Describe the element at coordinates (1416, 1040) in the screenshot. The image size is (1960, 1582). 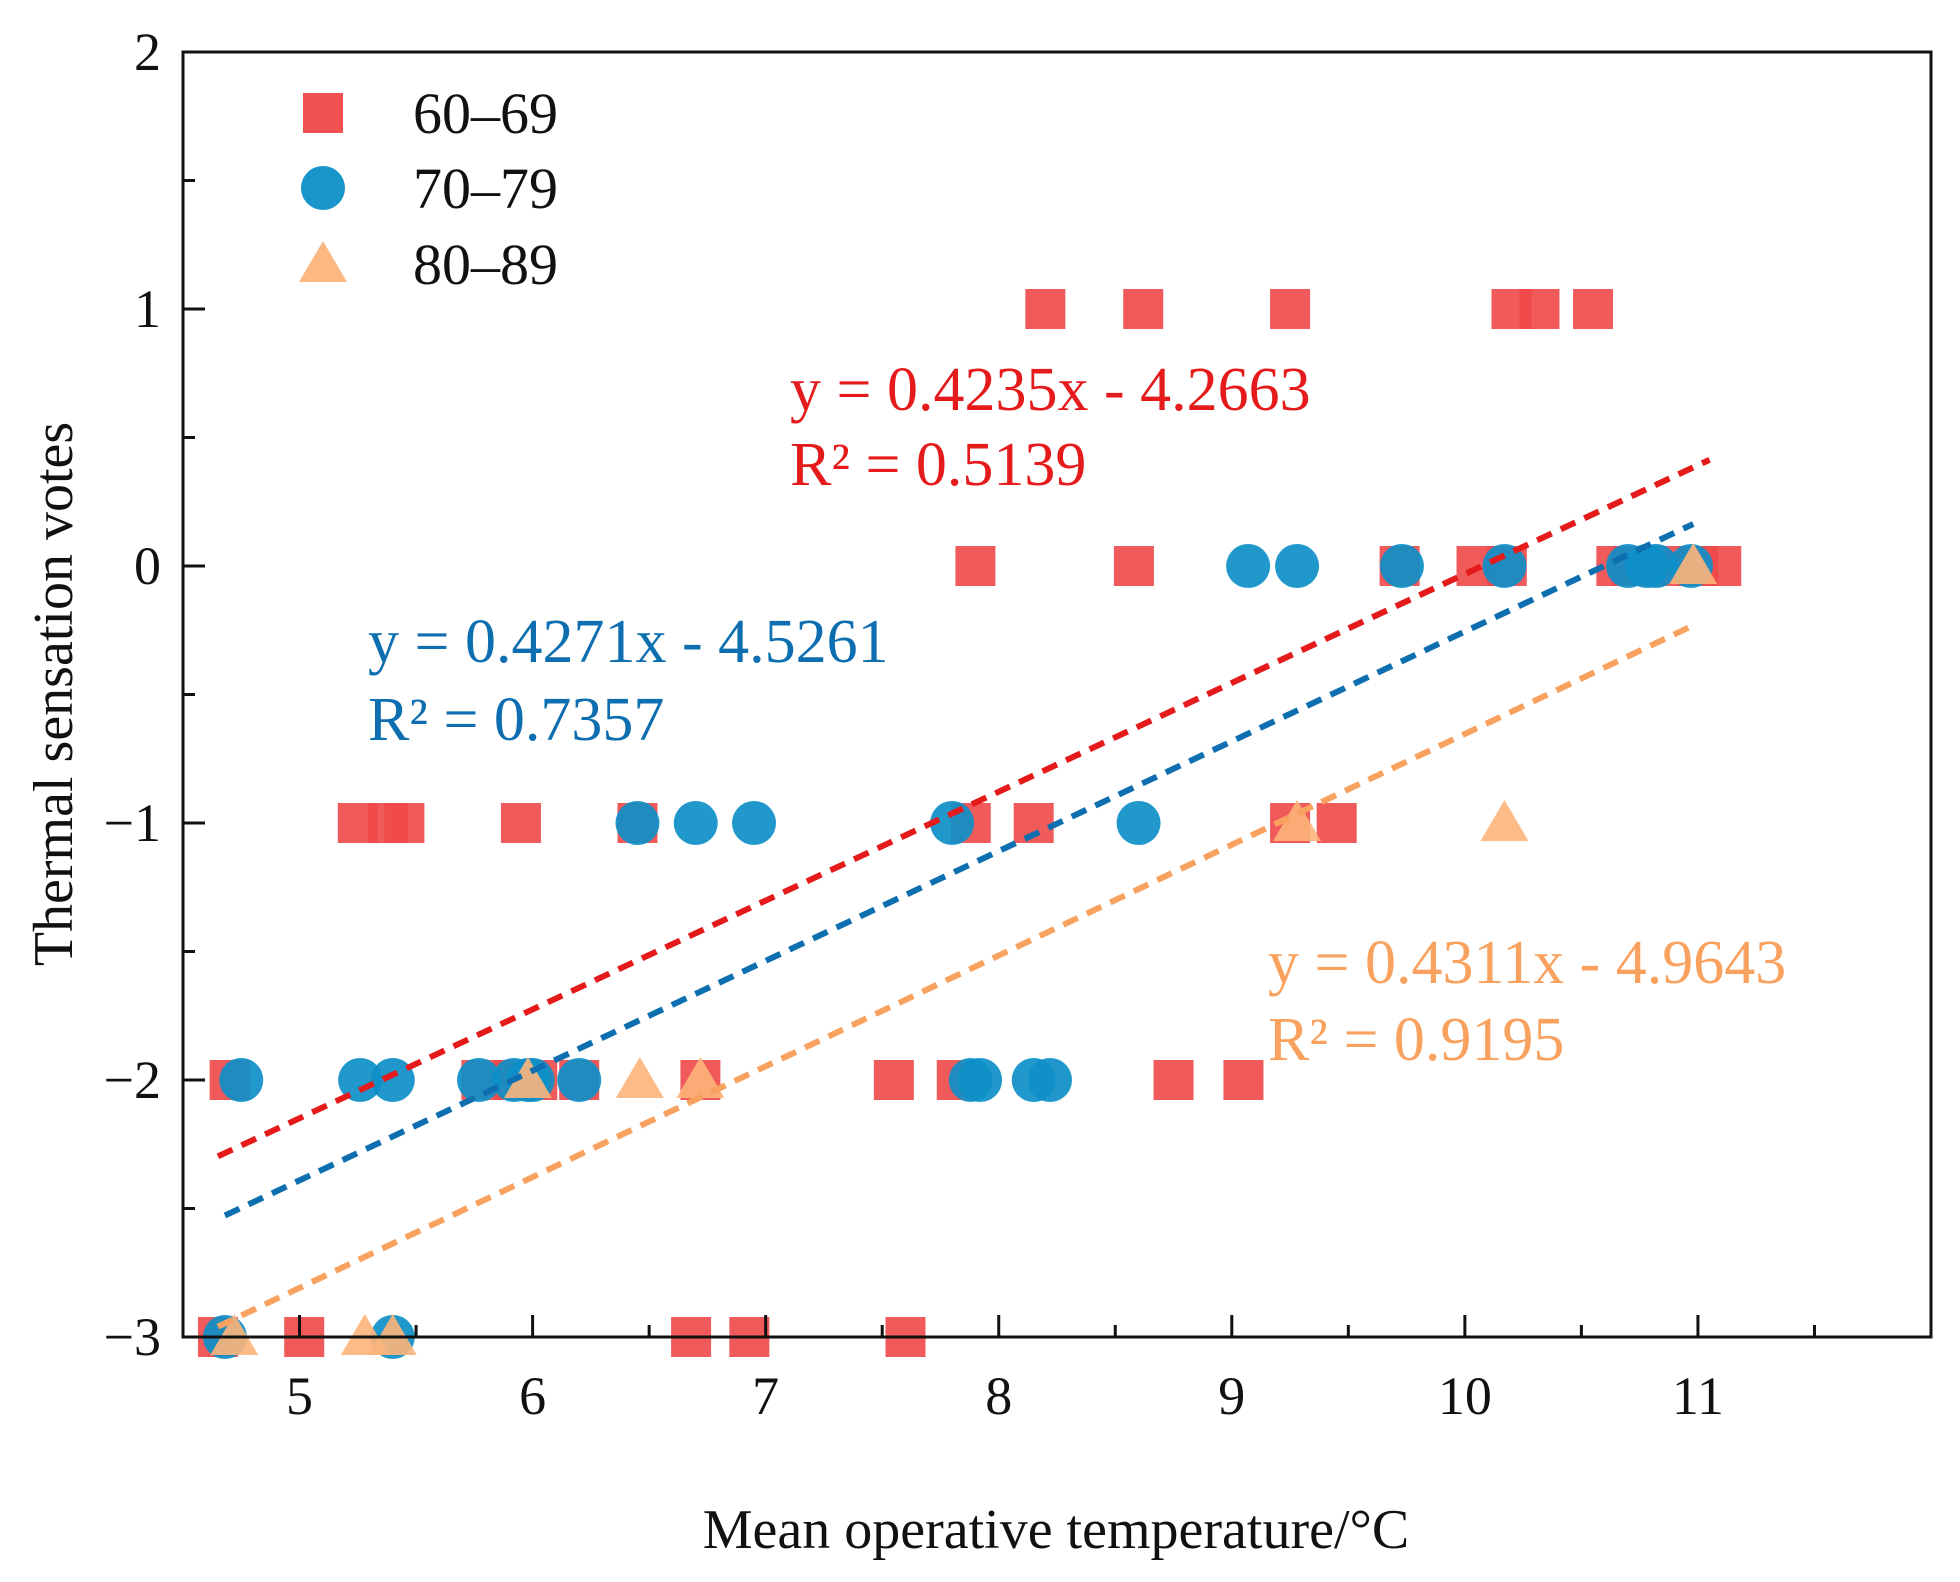
I see `series-80-89-fit-r2: R² = 0.9195` at that location.